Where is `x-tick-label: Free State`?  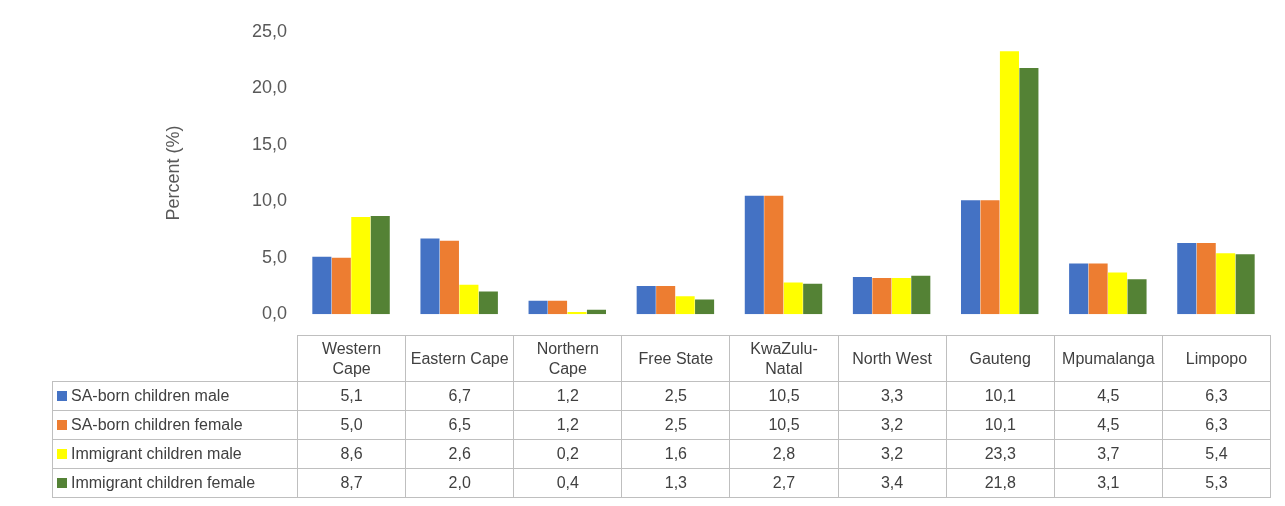 x-tick-label: Free State is located at coordinates (675, 358).